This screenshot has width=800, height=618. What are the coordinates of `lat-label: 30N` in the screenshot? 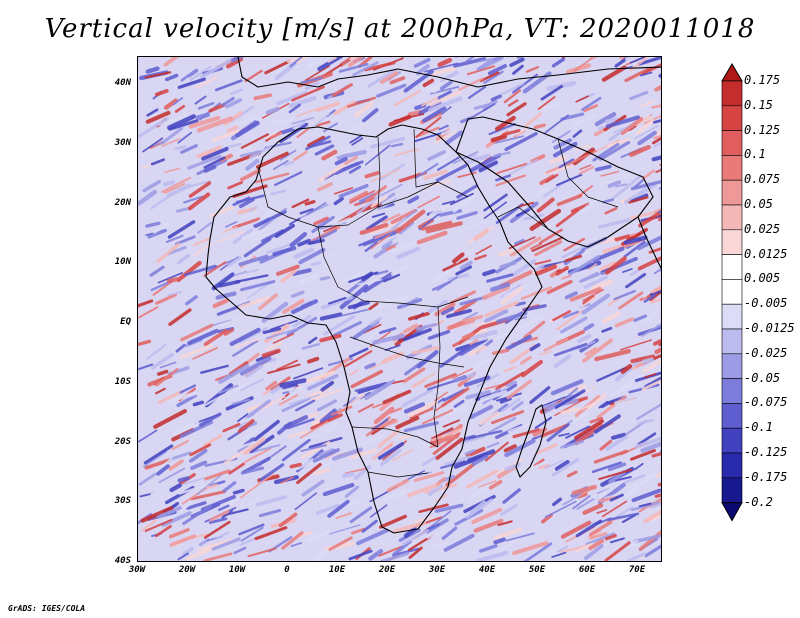 It's located at (122, 142).